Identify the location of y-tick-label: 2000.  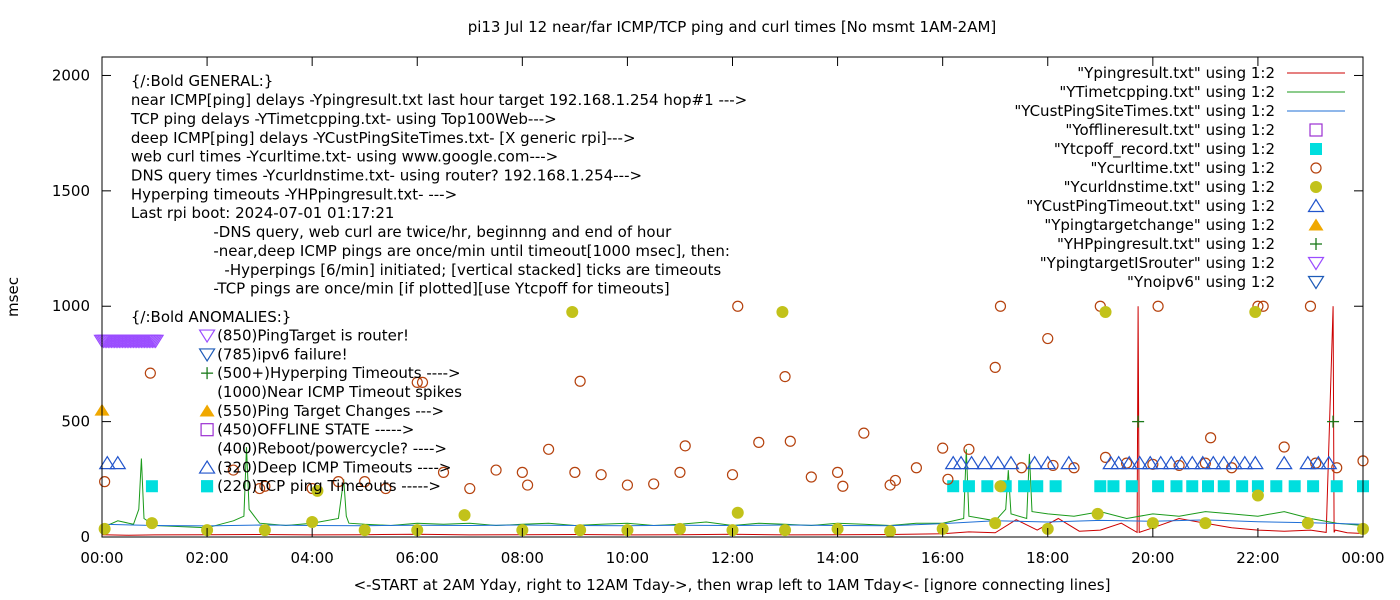
(71, 75).